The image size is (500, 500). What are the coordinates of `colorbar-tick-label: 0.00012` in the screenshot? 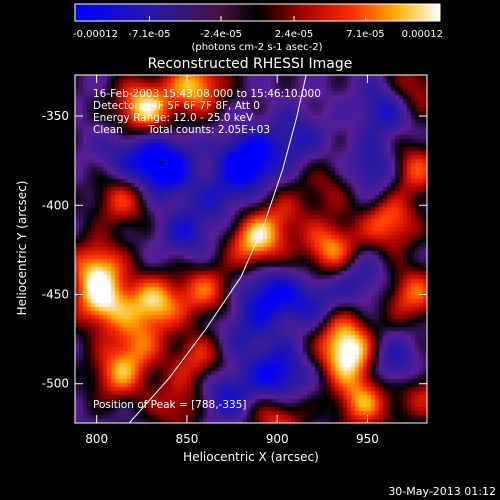 It's located at (422, 34).